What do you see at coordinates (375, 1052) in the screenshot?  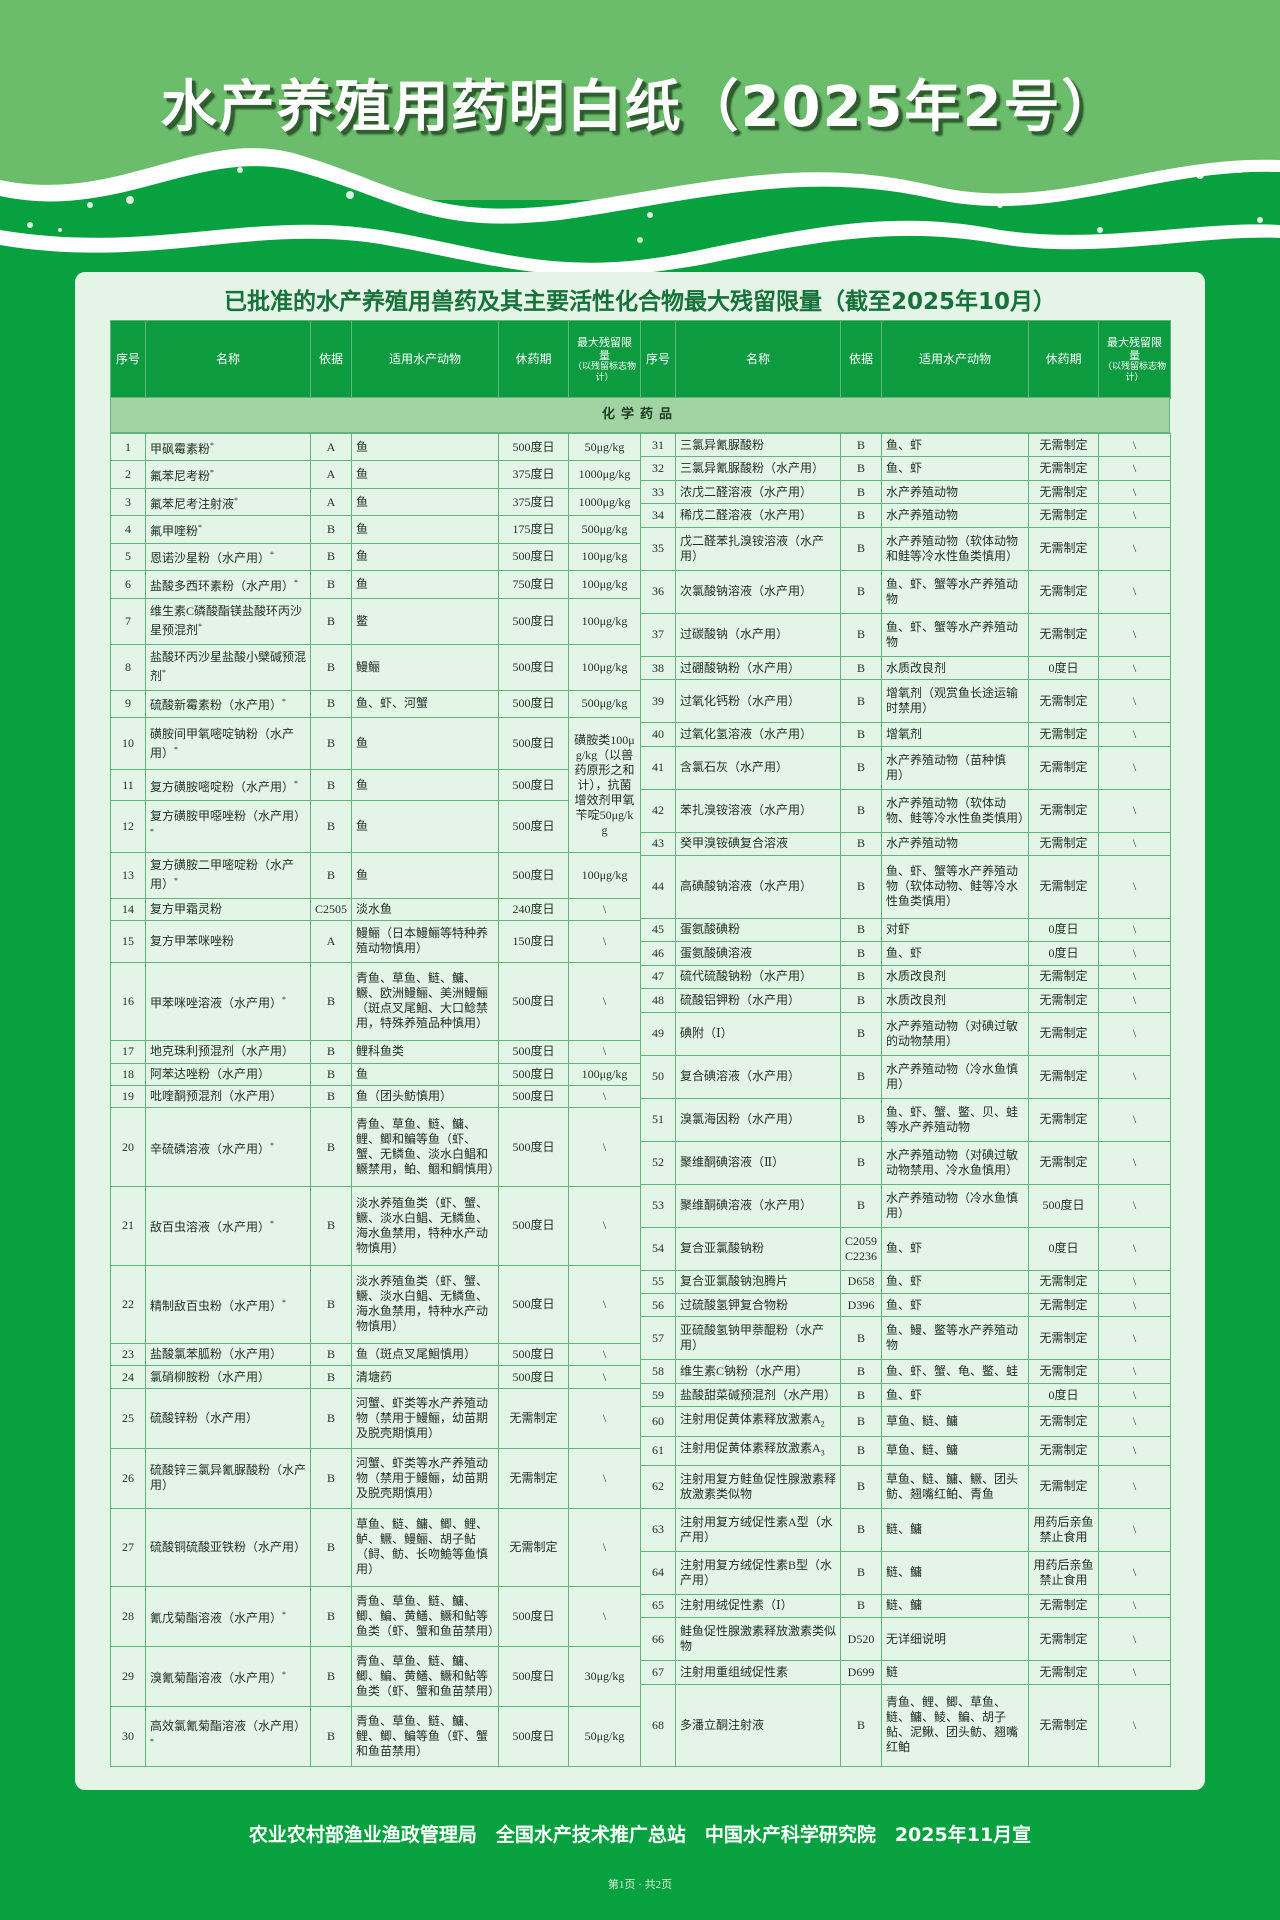 I see `table-row: 17 地克珠利预混剂（水产用） B 鲤科鱼类 500度日 \` at bounding box center [375, 1052].